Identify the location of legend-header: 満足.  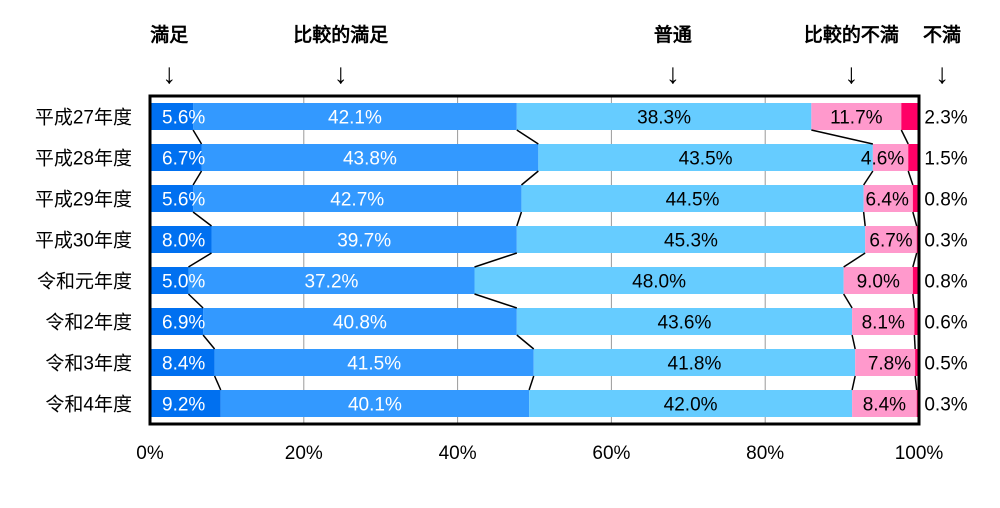
(169, 35).